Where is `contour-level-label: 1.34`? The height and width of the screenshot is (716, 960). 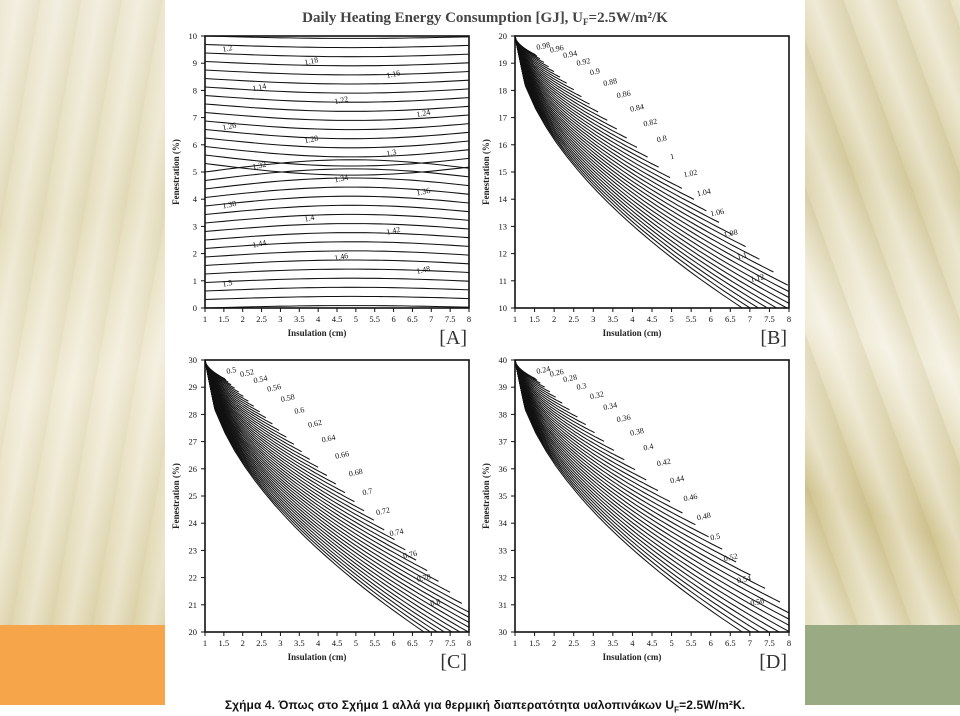
contour-level-label: 1.34 is located at coordinates (342, 179).